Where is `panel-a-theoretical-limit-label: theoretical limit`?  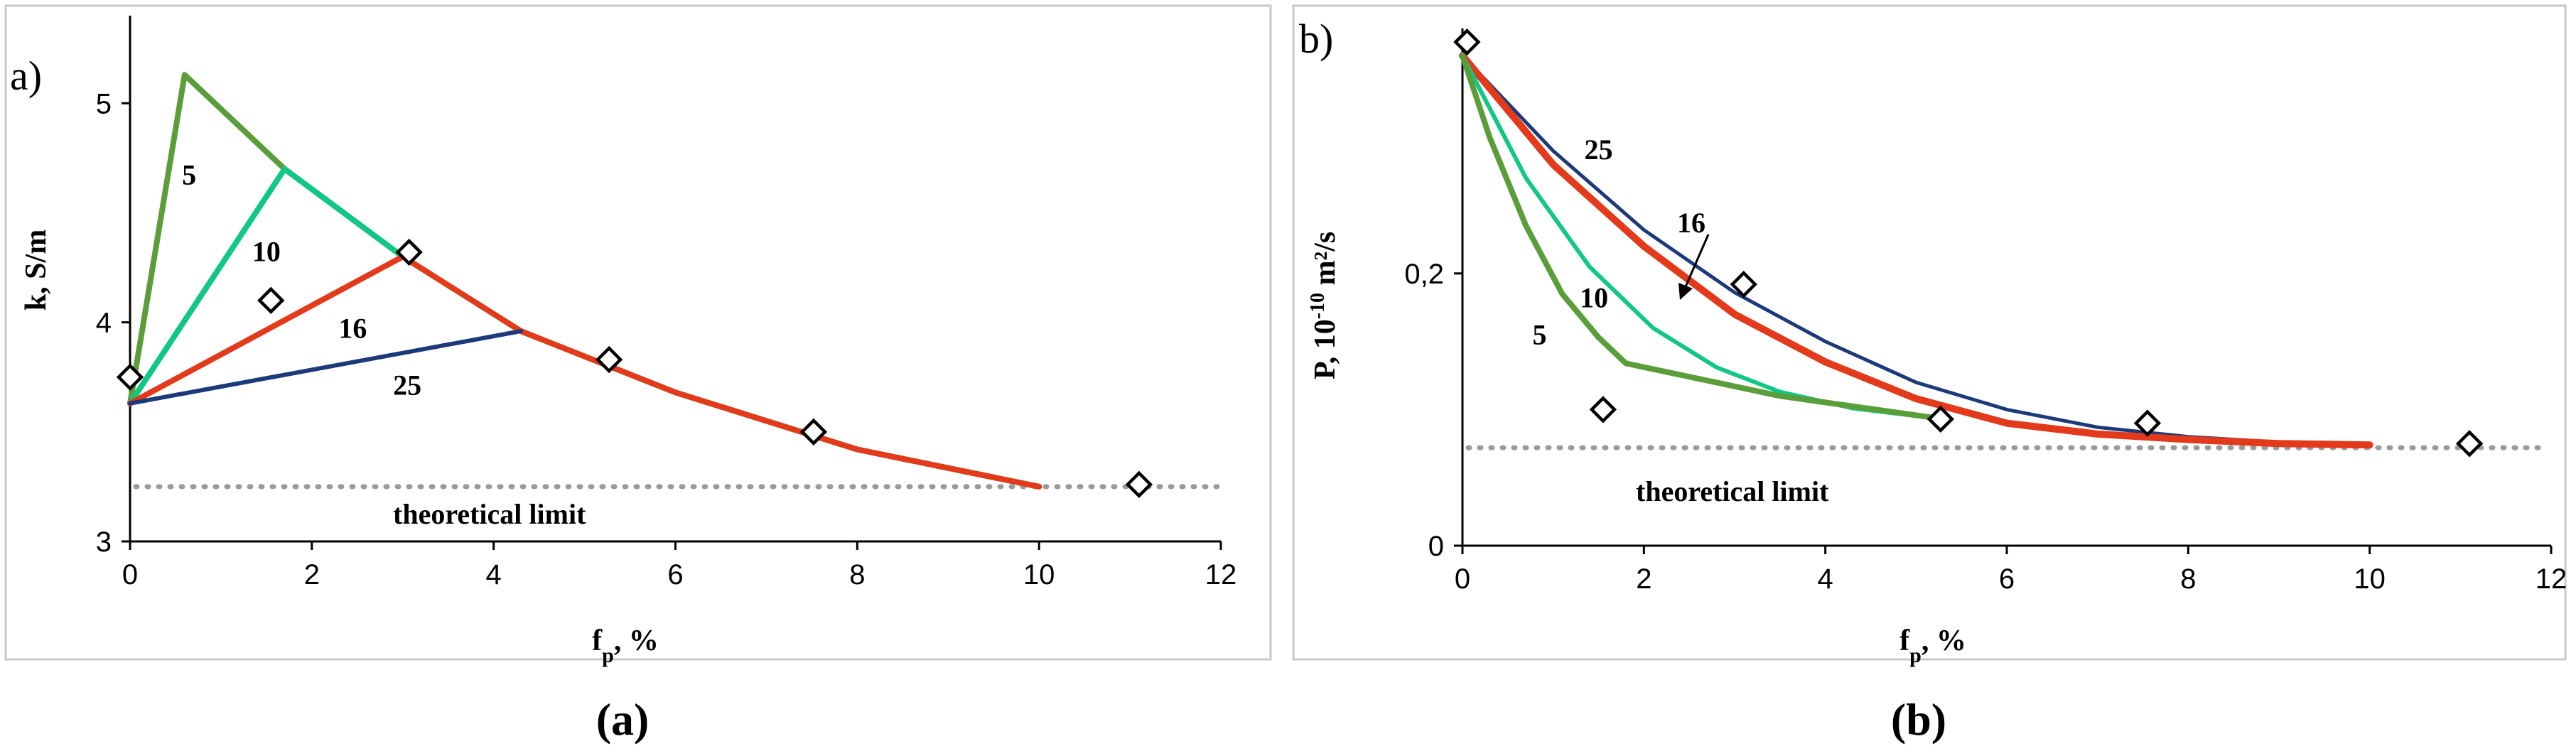
panel-a-theoretical-limit-label: theoretical limit is located at coordinates (490, 514).